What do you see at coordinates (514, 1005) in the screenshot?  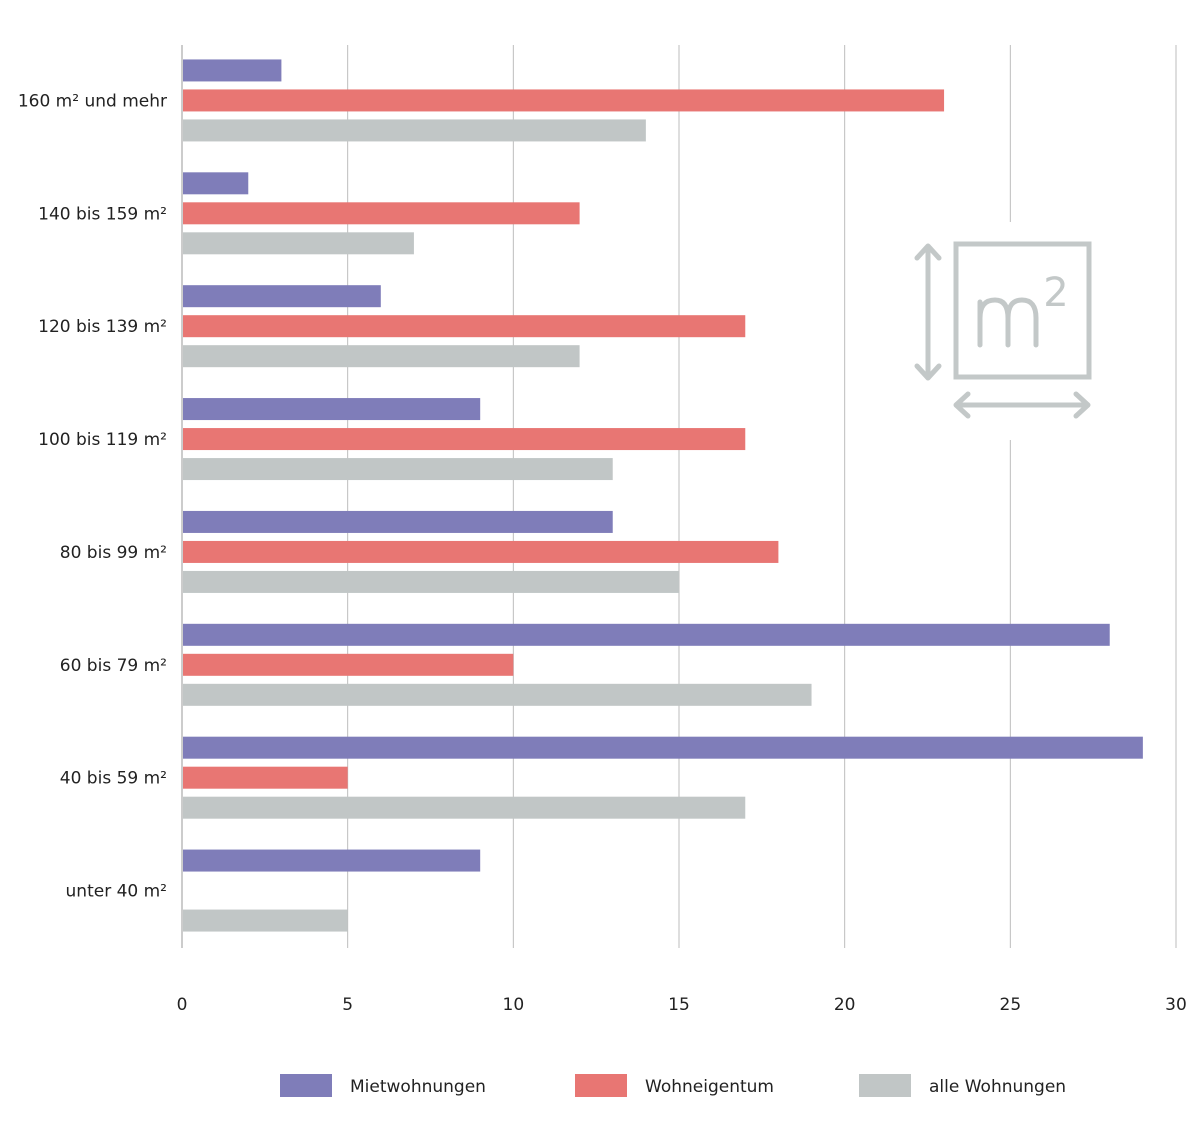 I see `x-tick-label: 10` at bounding box center [514, 1005].